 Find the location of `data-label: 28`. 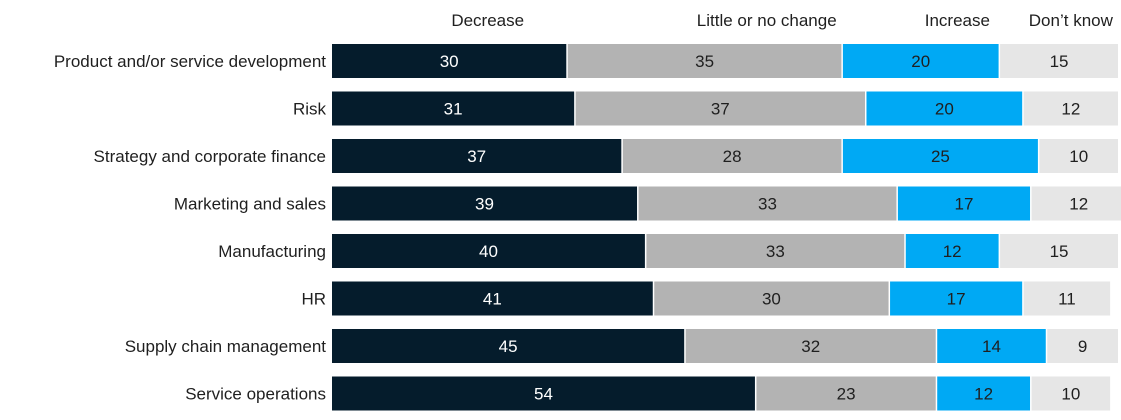

data-label: 28 is located at coordinates (732, 156).